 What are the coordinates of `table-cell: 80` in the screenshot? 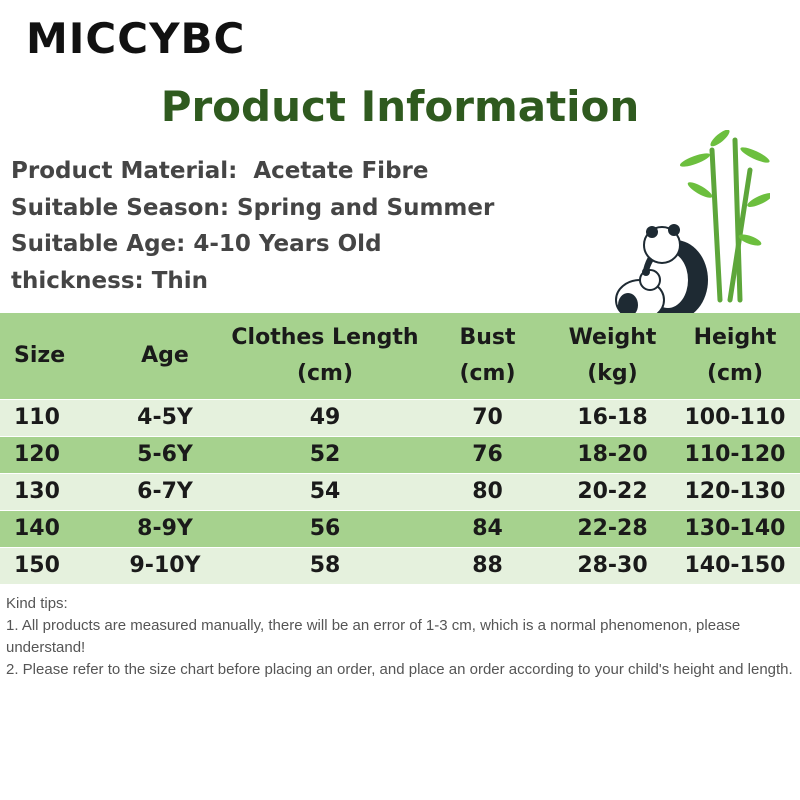 It's located at (487, 492).